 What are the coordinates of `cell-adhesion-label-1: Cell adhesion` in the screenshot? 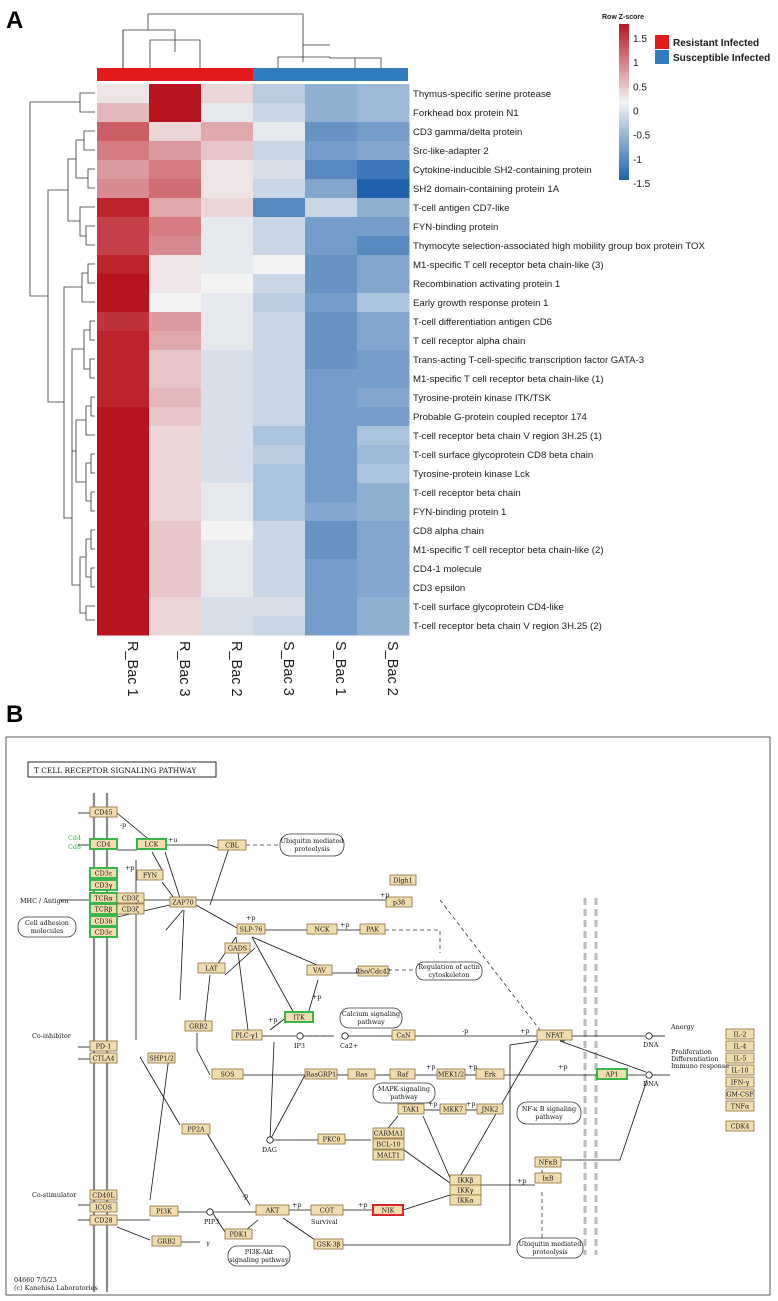 It's located at (47, 923).